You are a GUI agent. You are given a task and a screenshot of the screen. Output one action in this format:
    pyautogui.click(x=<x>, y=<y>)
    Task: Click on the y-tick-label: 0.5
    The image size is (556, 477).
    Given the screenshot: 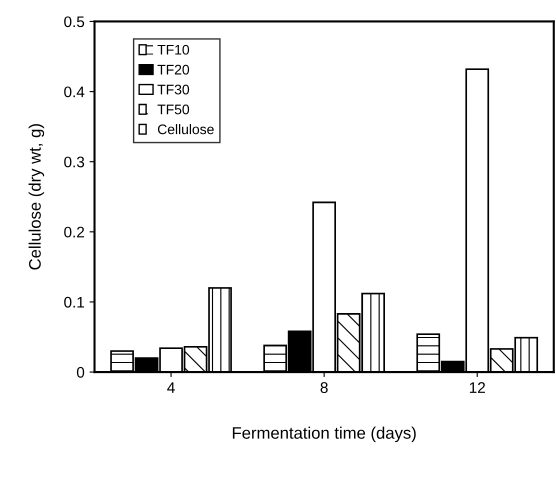 What is the action you would take?
    pyautogui.click(x=74, y=22)
    